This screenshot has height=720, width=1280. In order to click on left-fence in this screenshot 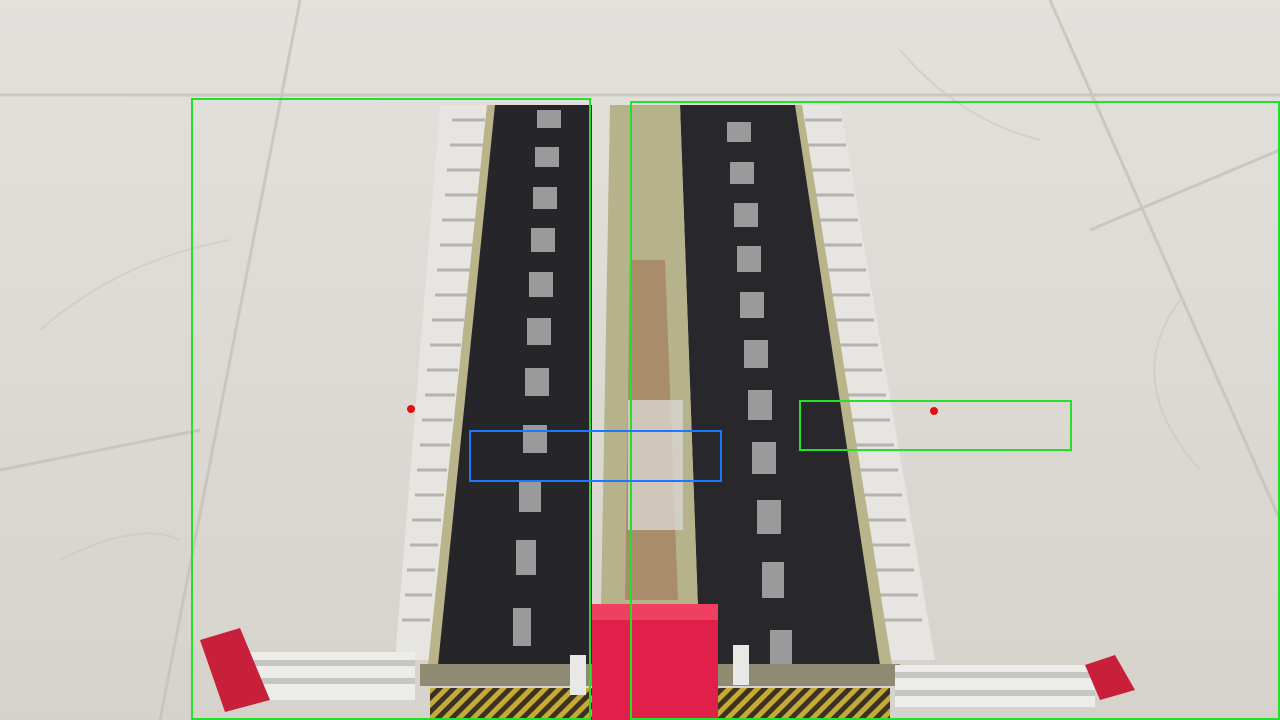, I will do `click(442, 382)`.